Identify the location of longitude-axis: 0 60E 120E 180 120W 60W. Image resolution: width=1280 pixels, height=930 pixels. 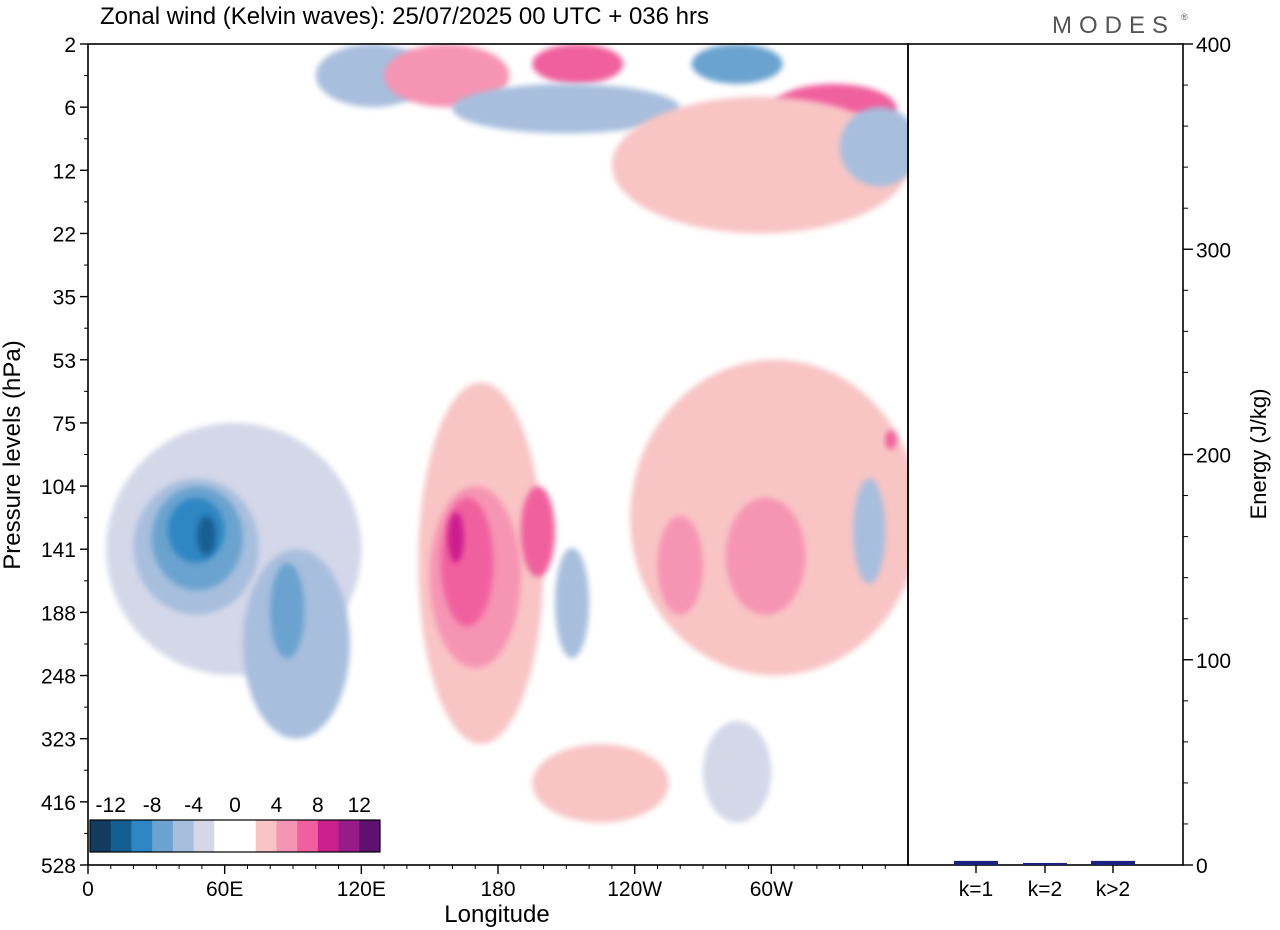
(484, 883).